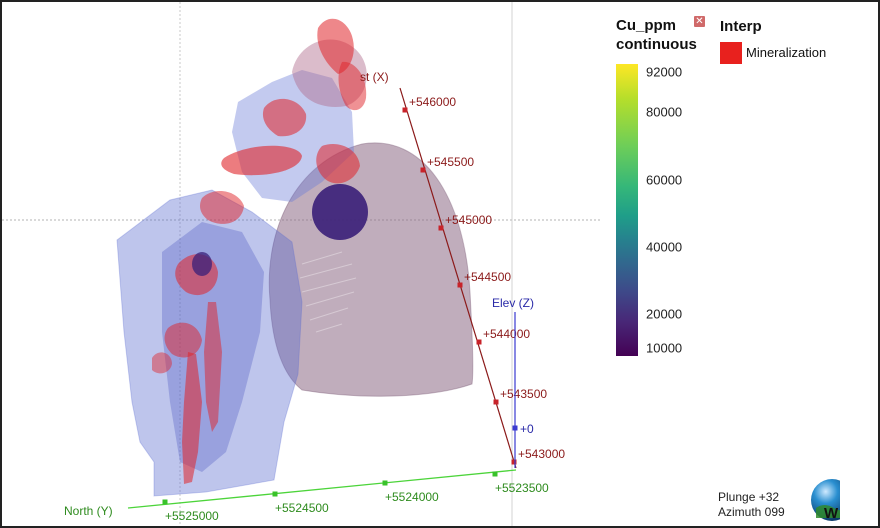  Describe the element at coordinates (302, 508) in the screenshot. I see `north-axis-tick-label: +5524500` at that location.